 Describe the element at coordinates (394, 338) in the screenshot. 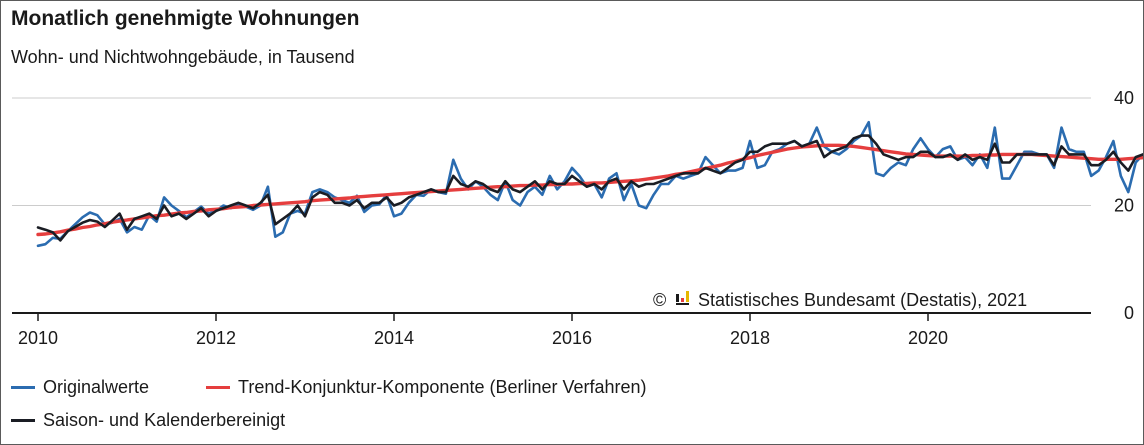

I see `x-tick-label: 2014` at that location.